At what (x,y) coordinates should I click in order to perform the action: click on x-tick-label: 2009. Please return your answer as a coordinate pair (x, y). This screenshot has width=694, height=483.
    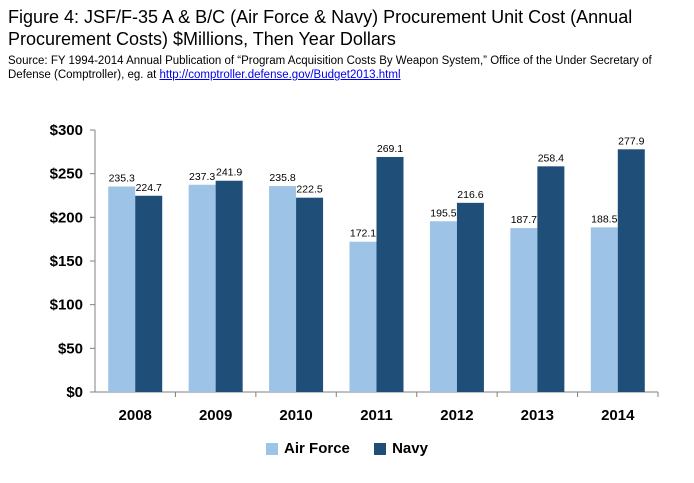
    Looking at the image, I should click on (215, 415).